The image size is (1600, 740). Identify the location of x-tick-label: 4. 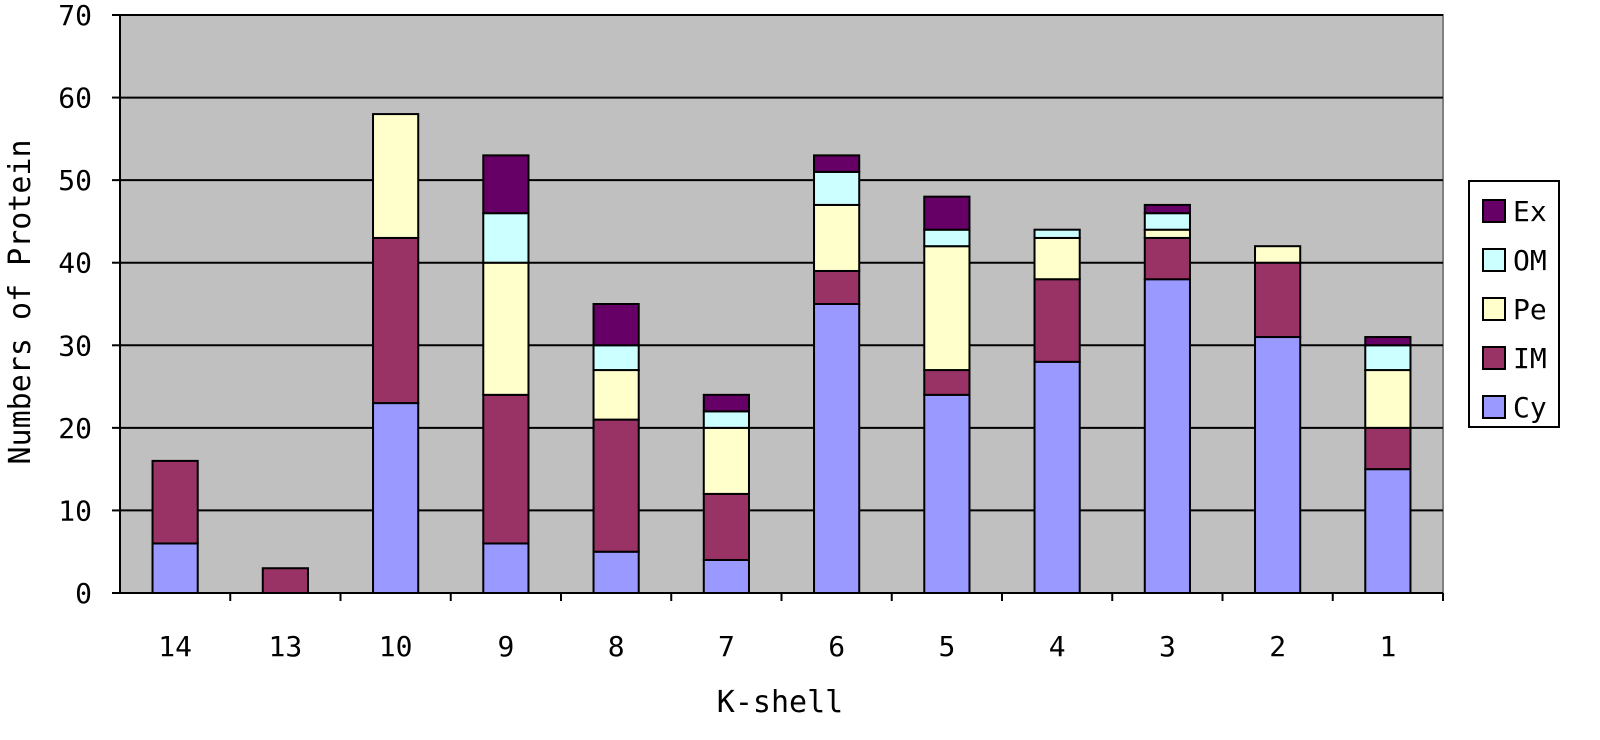
(1057, 646).